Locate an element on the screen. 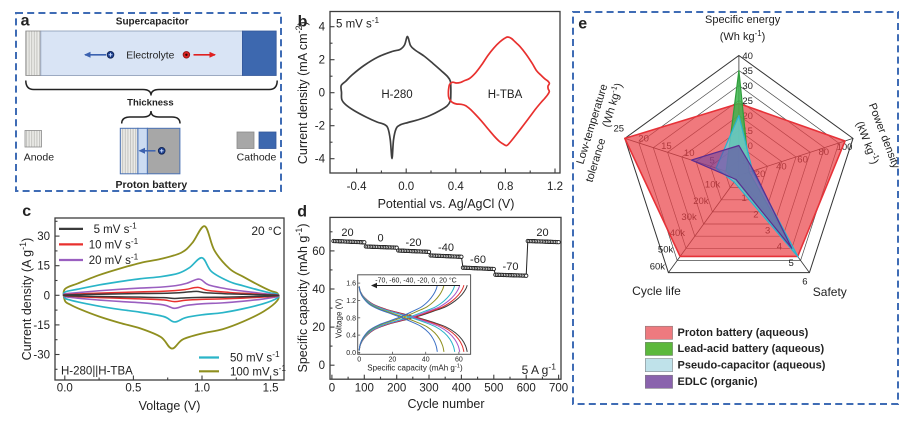  svg-text: Current density (mA cm-2) is located at coordinates (302, 92).